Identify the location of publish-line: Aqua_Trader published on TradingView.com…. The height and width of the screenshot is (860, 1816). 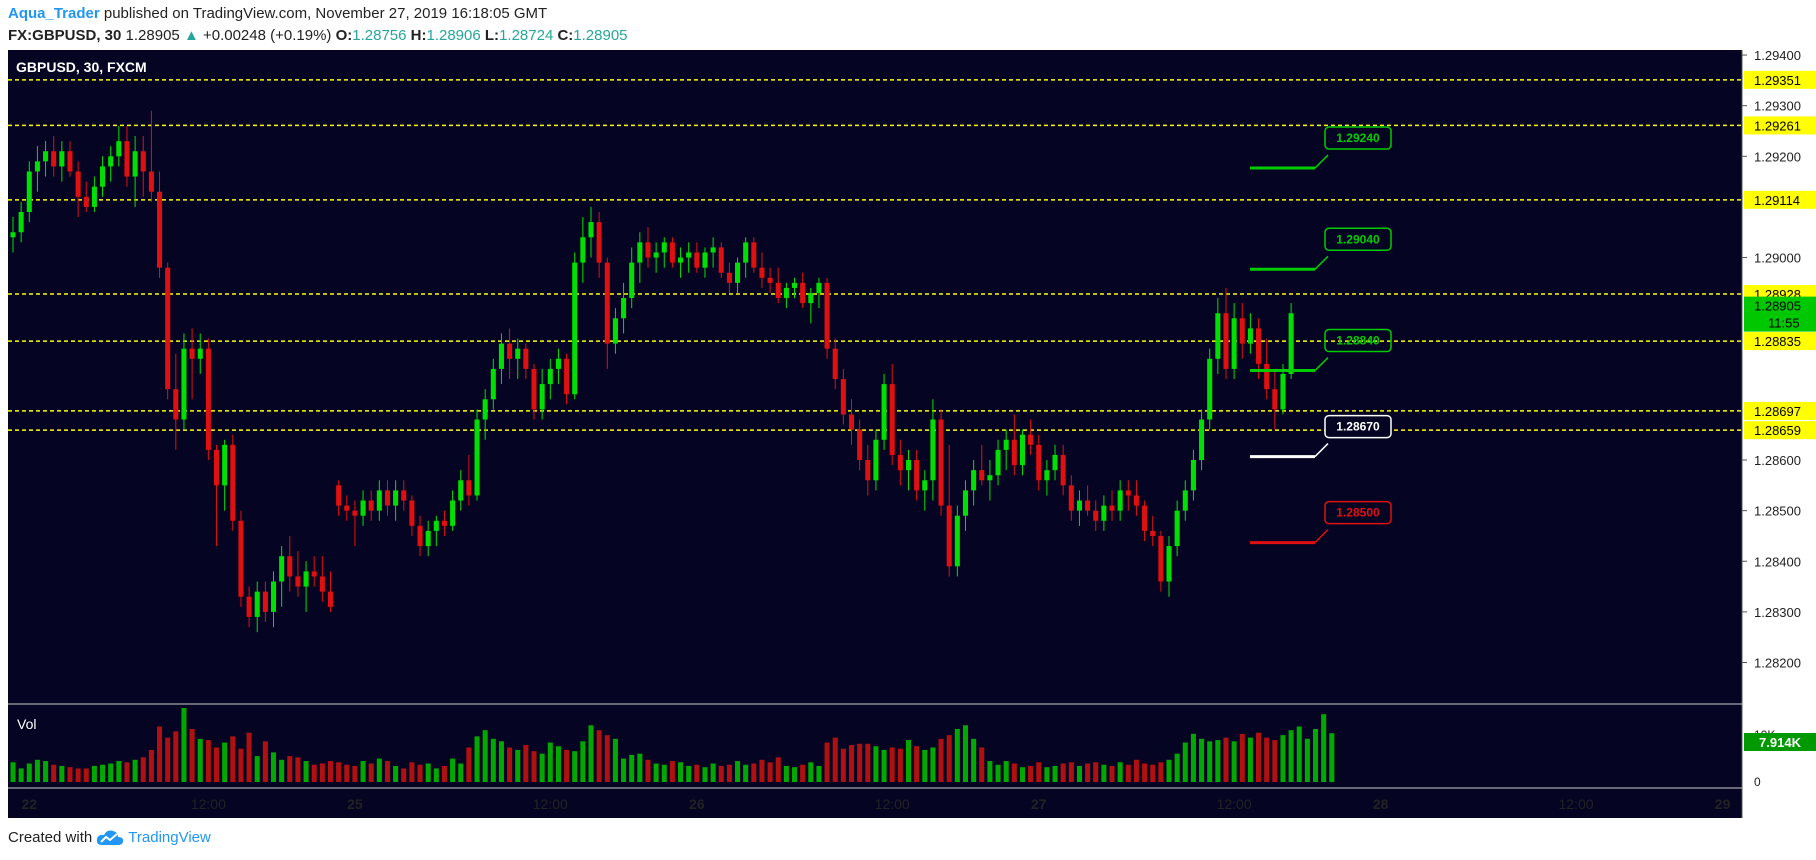
(318, 14).